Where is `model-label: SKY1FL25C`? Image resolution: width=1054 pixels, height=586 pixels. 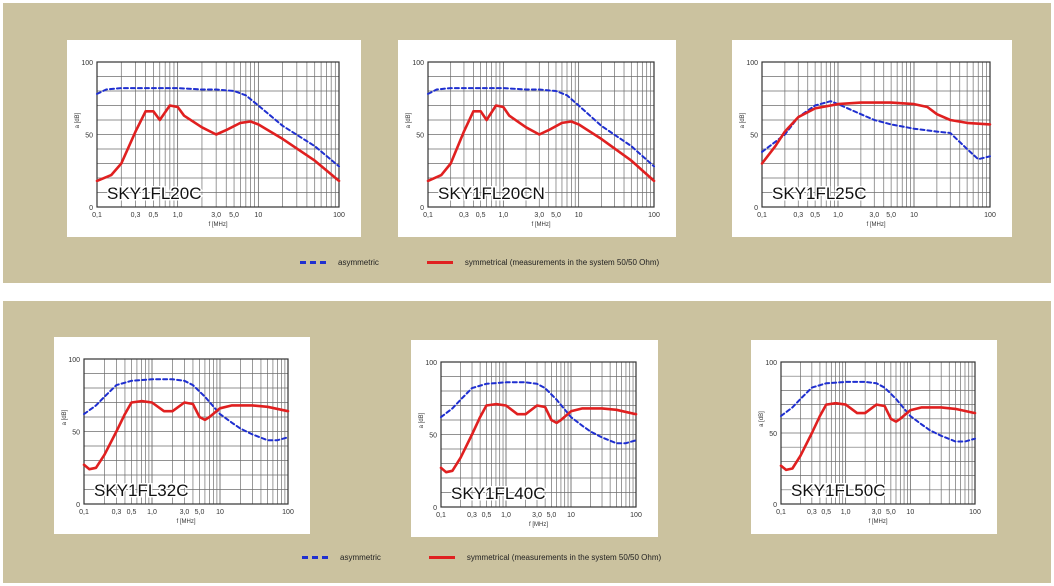
model-label: SKY1FL25C is located at coordinates (819, 193).